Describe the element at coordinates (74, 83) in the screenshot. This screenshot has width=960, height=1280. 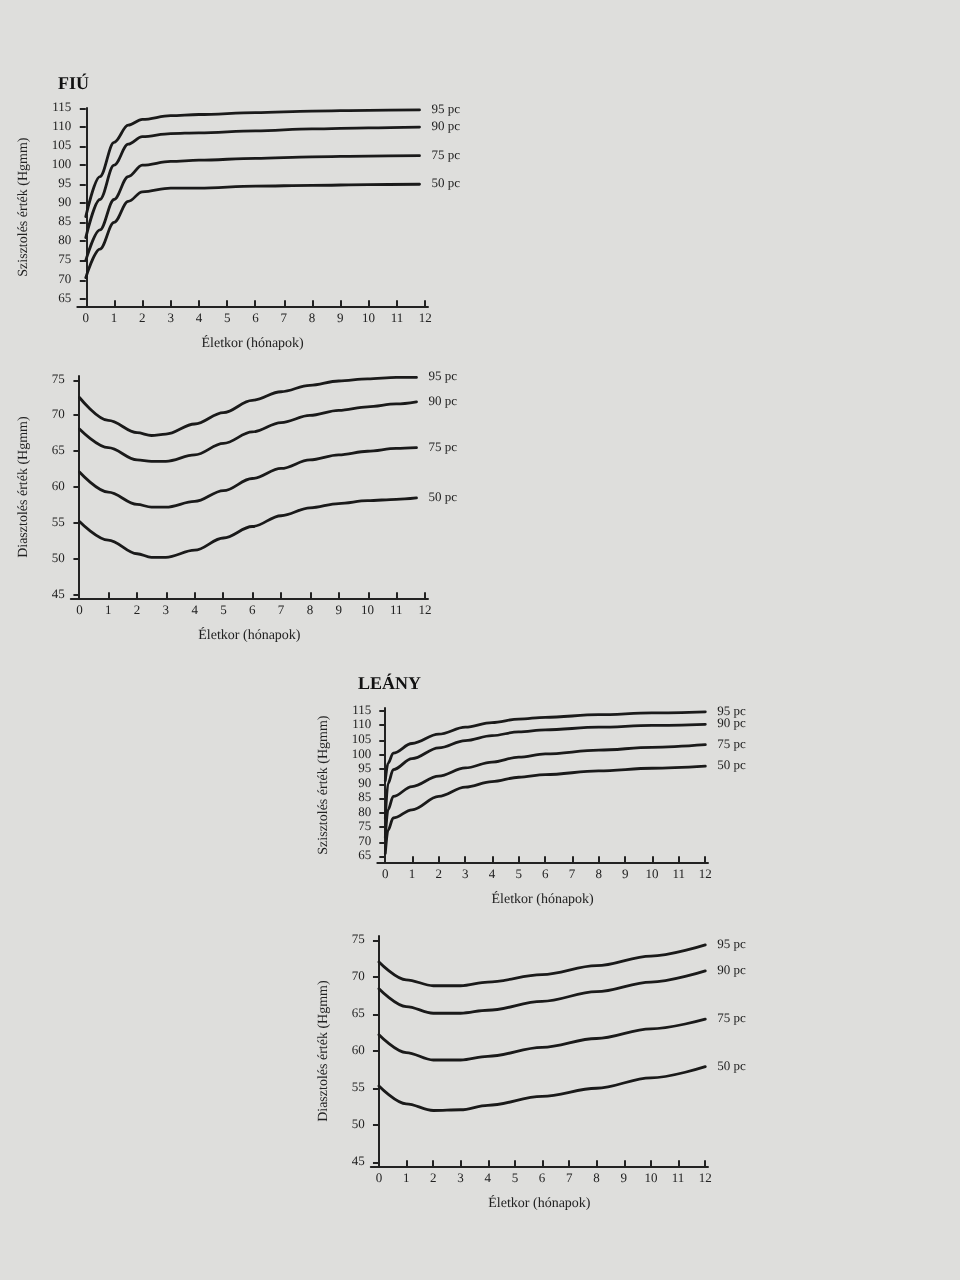
I see `chart-title: FIÚ` at that location.